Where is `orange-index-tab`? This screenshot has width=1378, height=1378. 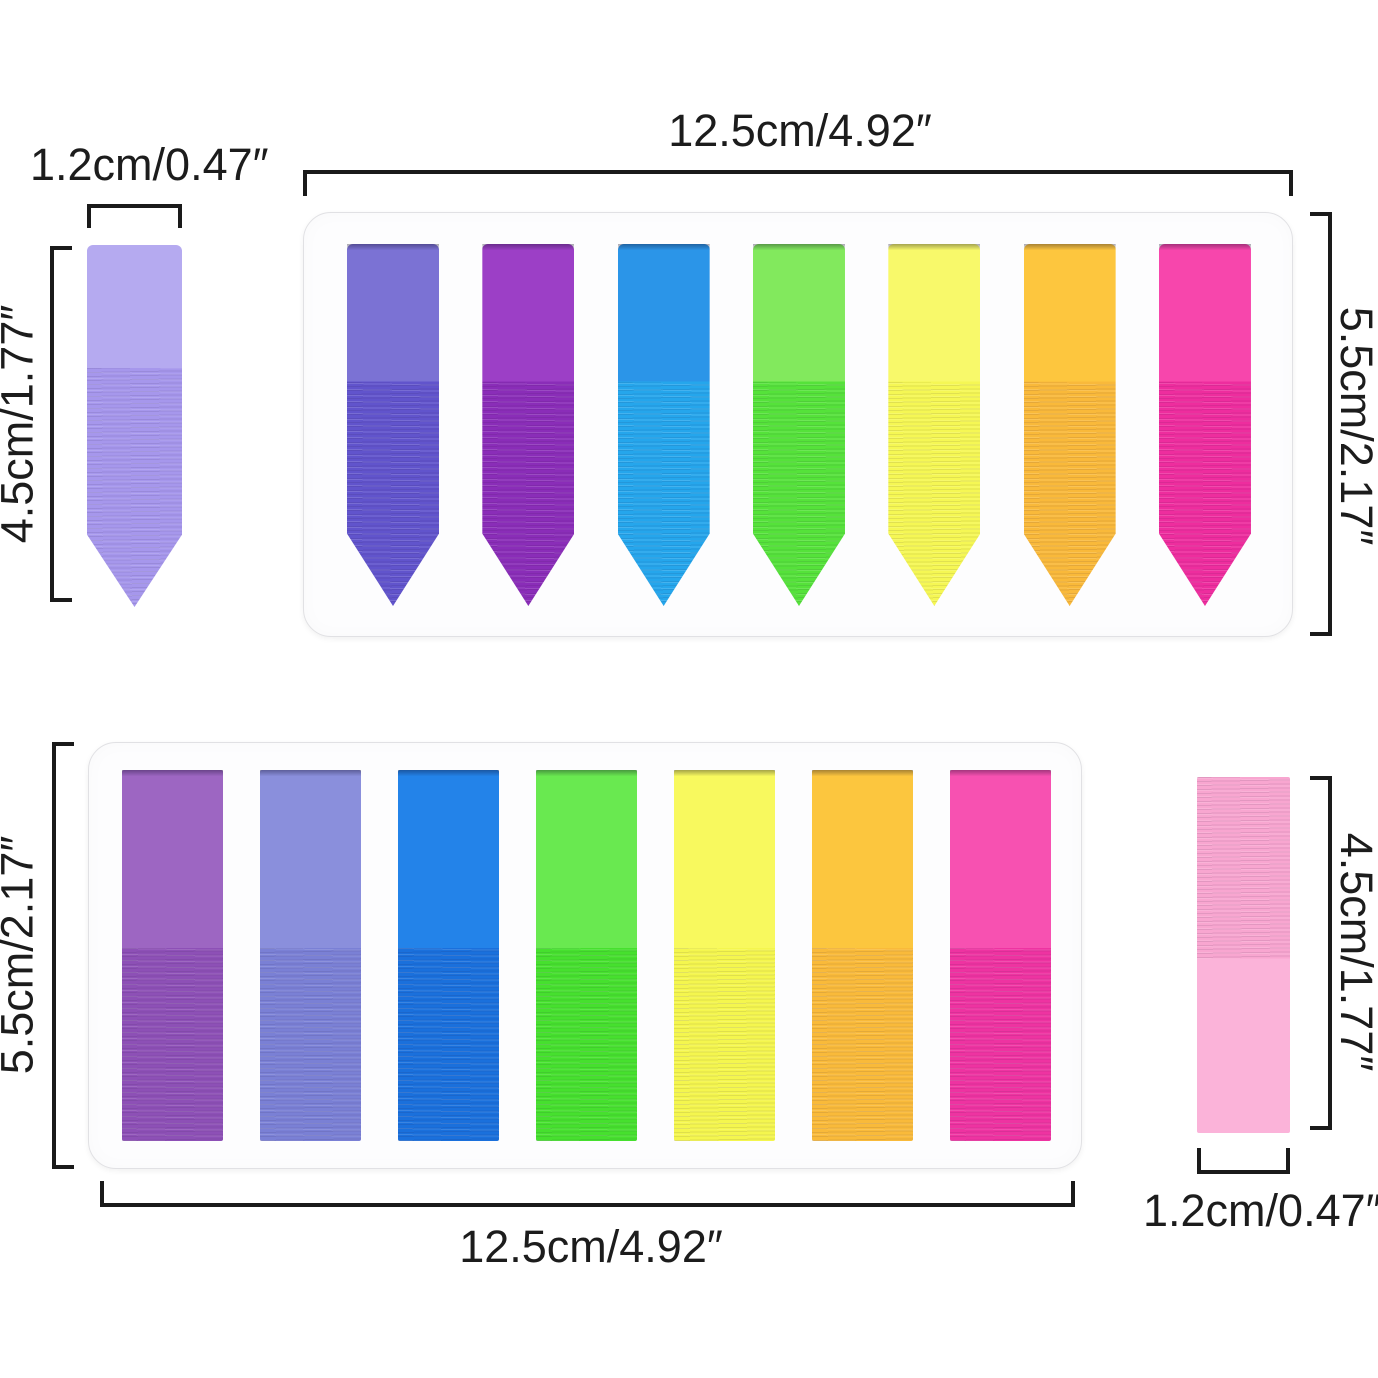
orange-index-tab is located at coordinates (862, 955).